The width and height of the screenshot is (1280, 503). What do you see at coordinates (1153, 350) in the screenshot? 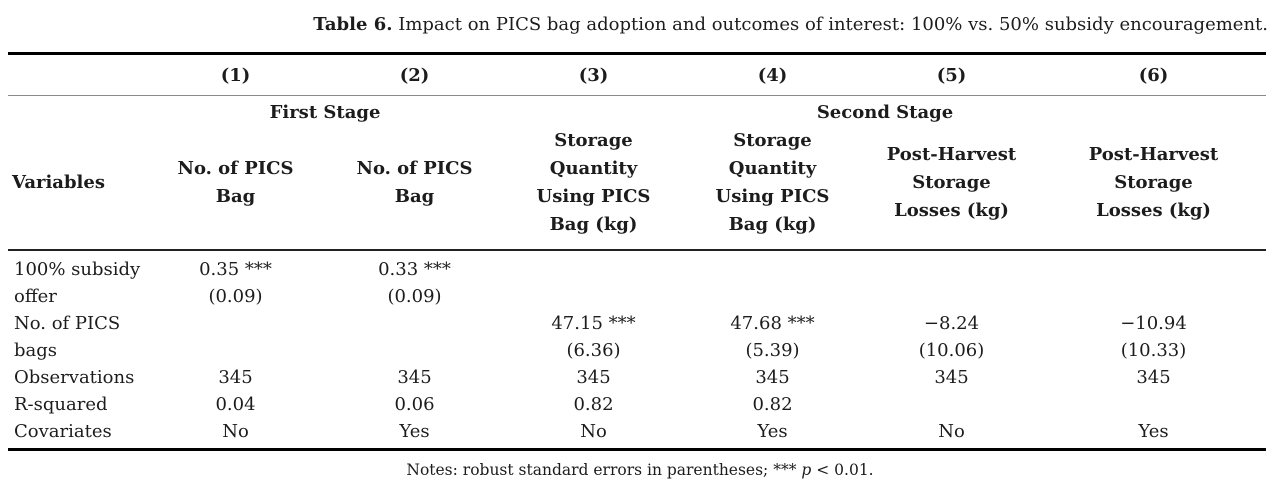
I see `data-cell: (10.33)` at bounding box center [1153, 350].